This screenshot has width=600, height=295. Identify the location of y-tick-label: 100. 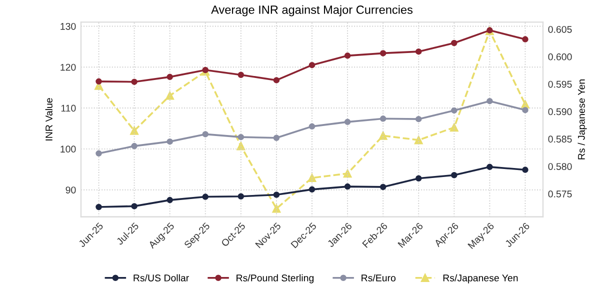
(68, 149).